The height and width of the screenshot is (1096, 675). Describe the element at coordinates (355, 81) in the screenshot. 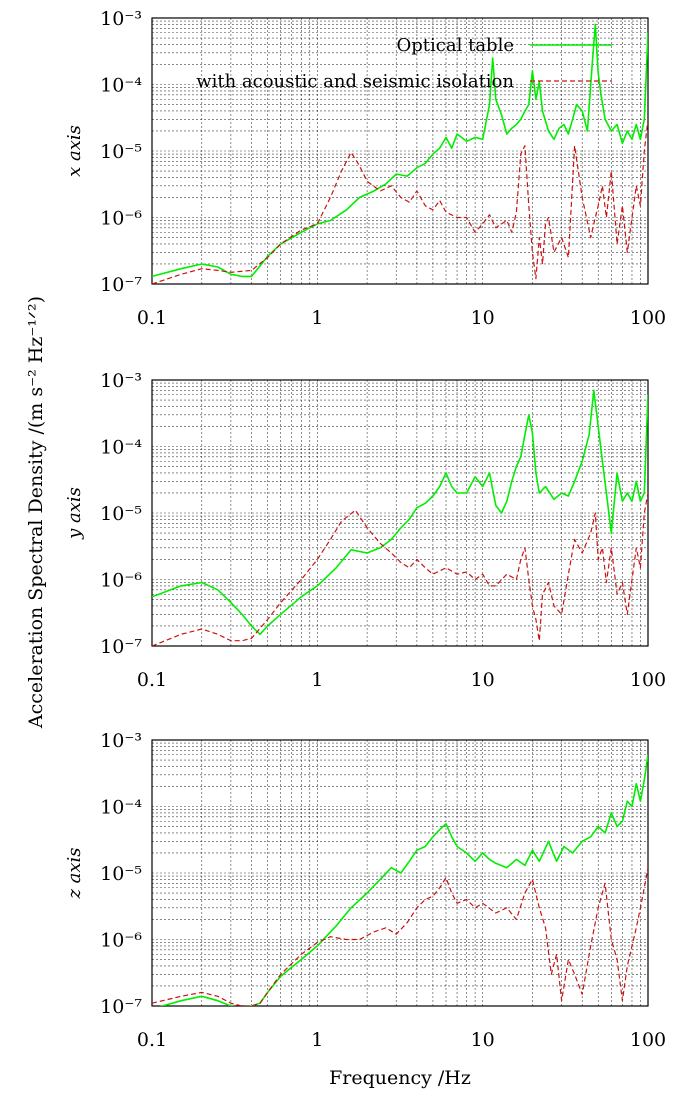

I see `legend-label: with acoustic and seismic isolation` at that location.